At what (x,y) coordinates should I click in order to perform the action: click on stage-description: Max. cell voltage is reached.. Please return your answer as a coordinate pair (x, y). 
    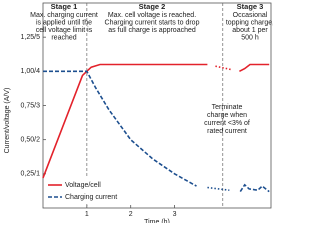
    Looking at the image, I should click on (152, 15).